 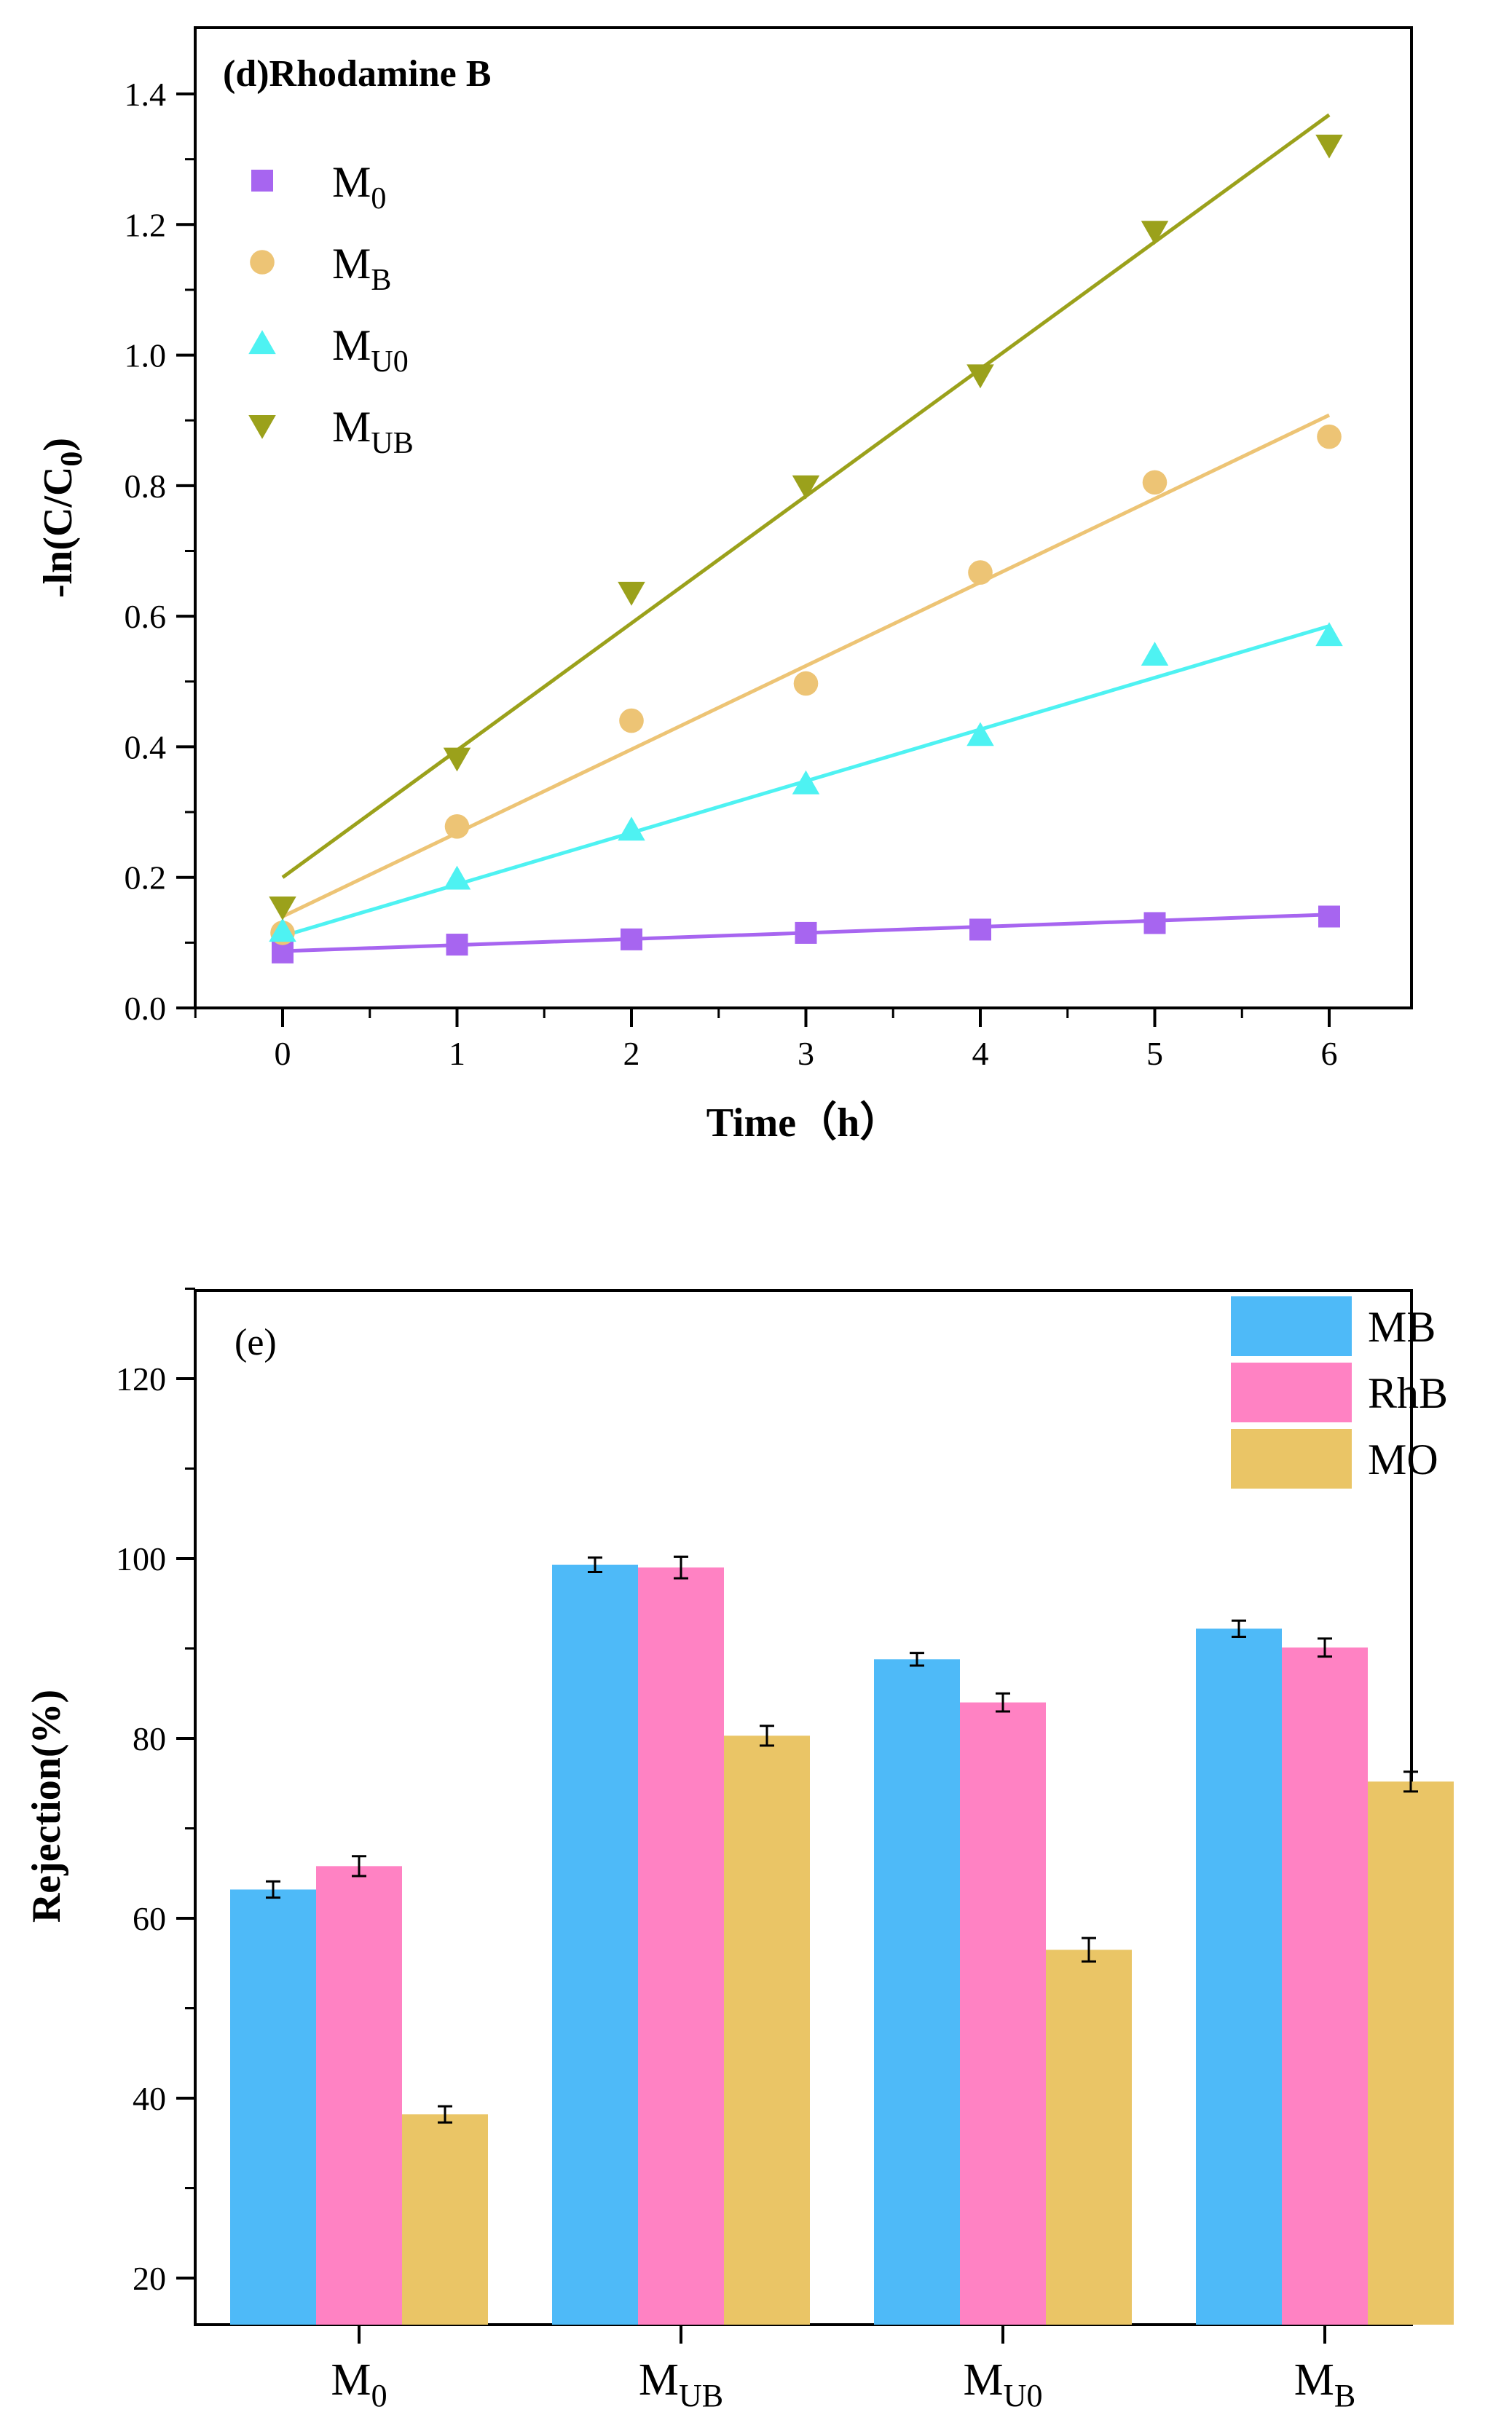 What do you see at coordinates (1239, 1977) in the screenshot?
I see `bar-MB-MB` at bounding box center [1239, 1977].